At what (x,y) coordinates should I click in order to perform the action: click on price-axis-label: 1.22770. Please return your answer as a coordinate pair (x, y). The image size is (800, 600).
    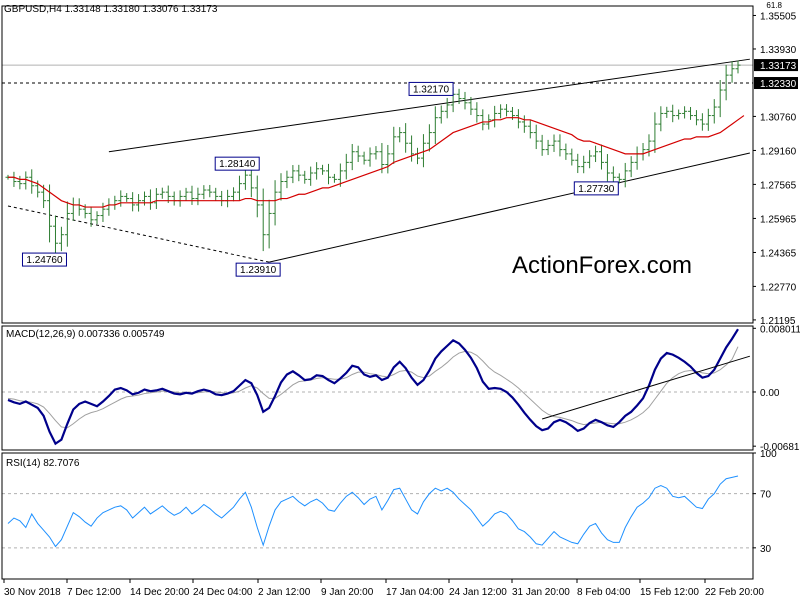
    Looking at the image, I should click on (778, 287).